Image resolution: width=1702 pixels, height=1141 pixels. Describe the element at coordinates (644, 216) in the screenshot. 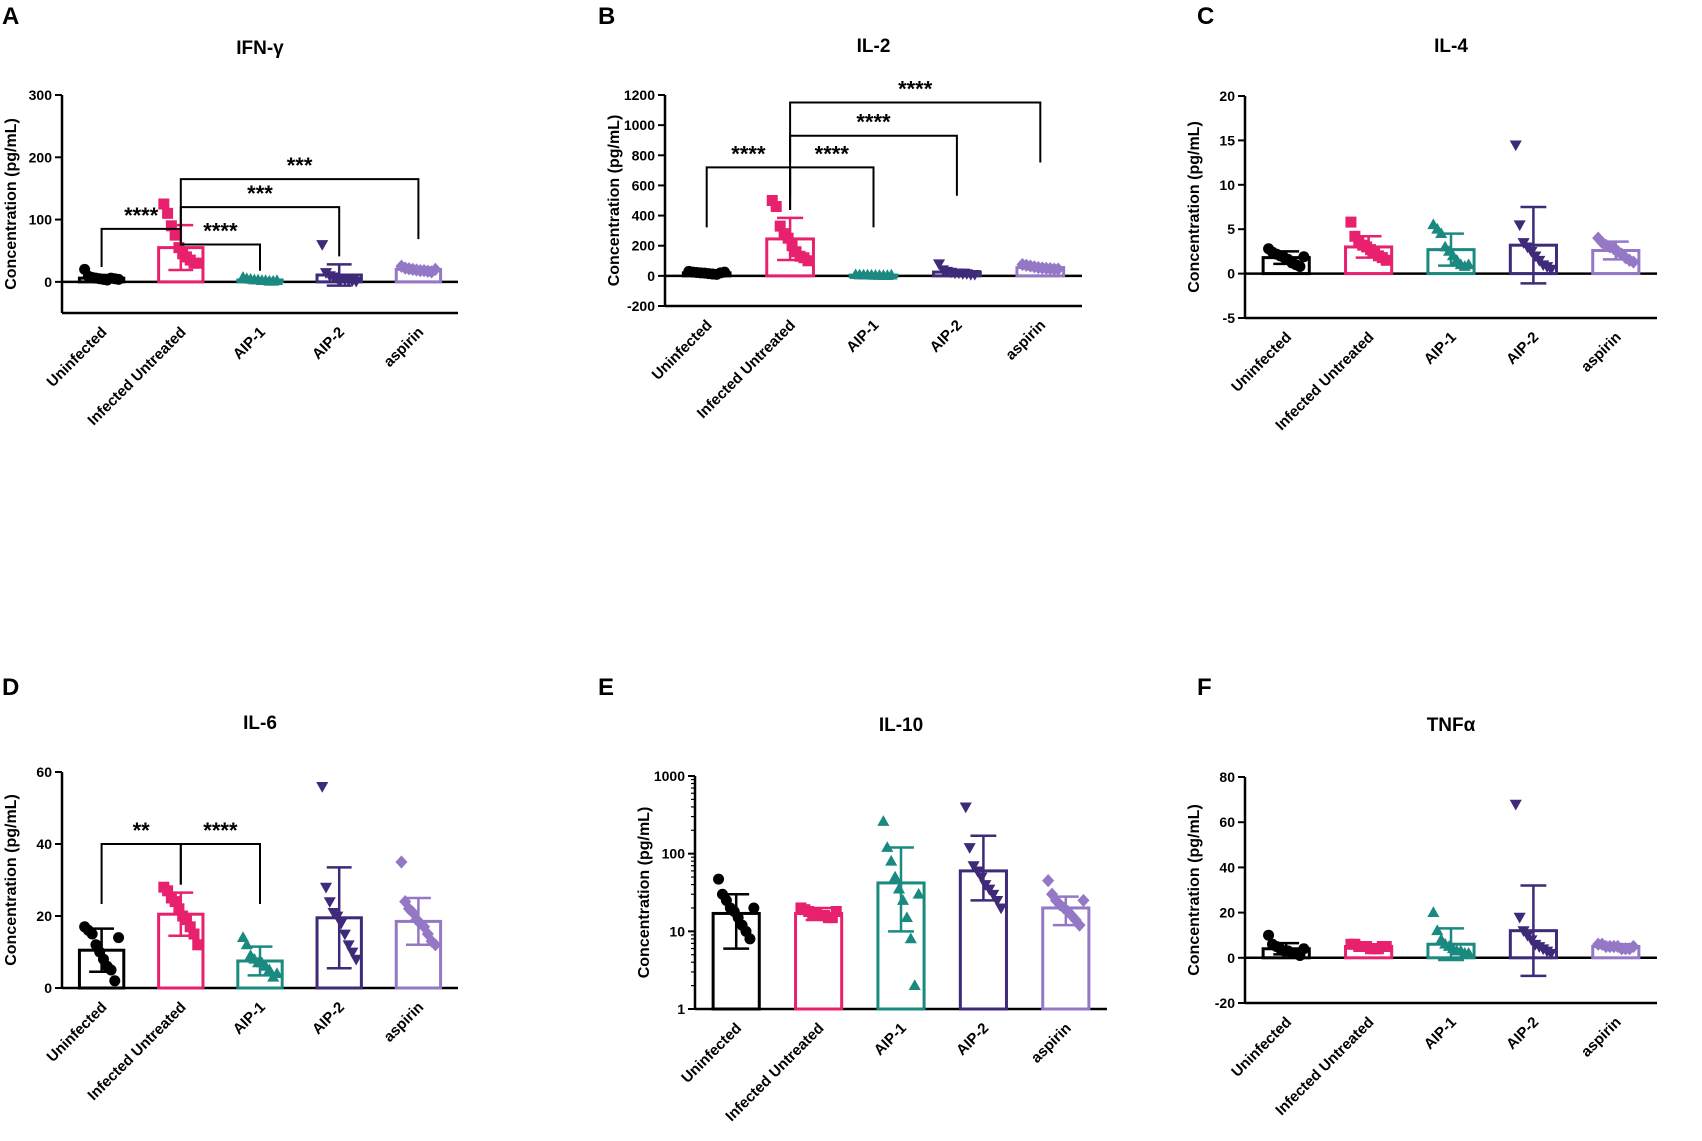

I see `y-tick-label: 400` at that location.